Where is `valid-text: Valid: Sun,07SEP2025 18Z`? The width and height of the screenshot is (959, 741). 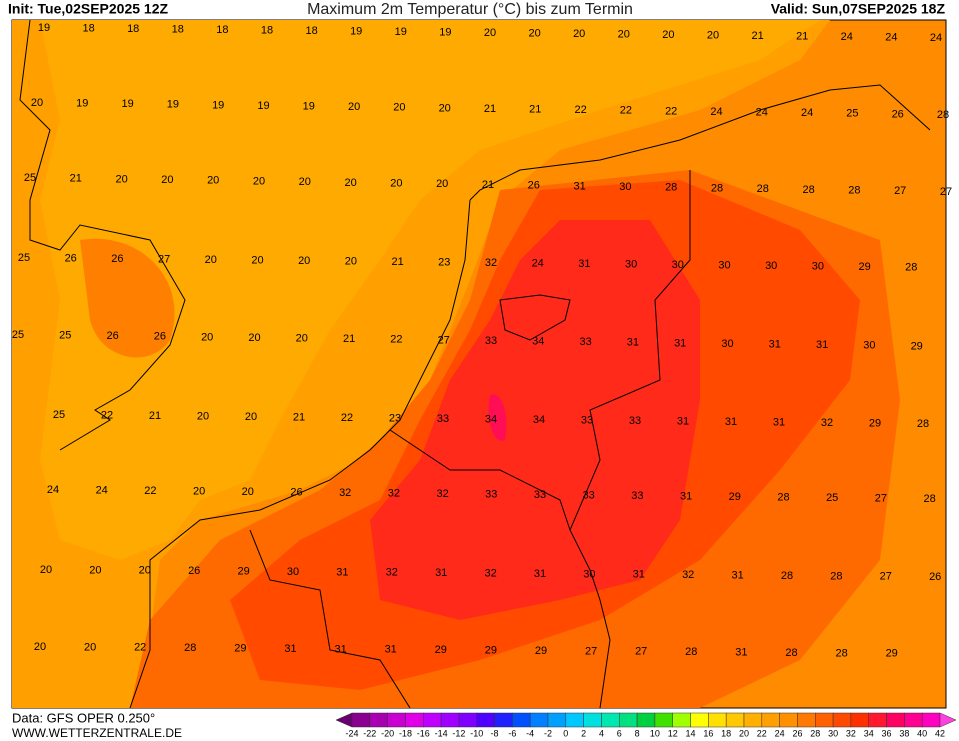
valid-text: Valid: Sun,07SEP2025 18Z is located at coordinates (858, 9).